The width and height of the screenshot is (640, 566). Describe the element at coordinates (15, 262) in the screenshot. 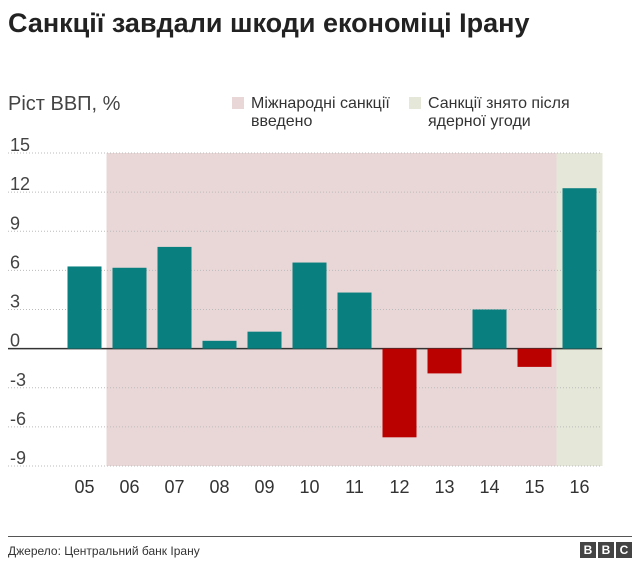

I see `y-tick-label: 6` at that location.